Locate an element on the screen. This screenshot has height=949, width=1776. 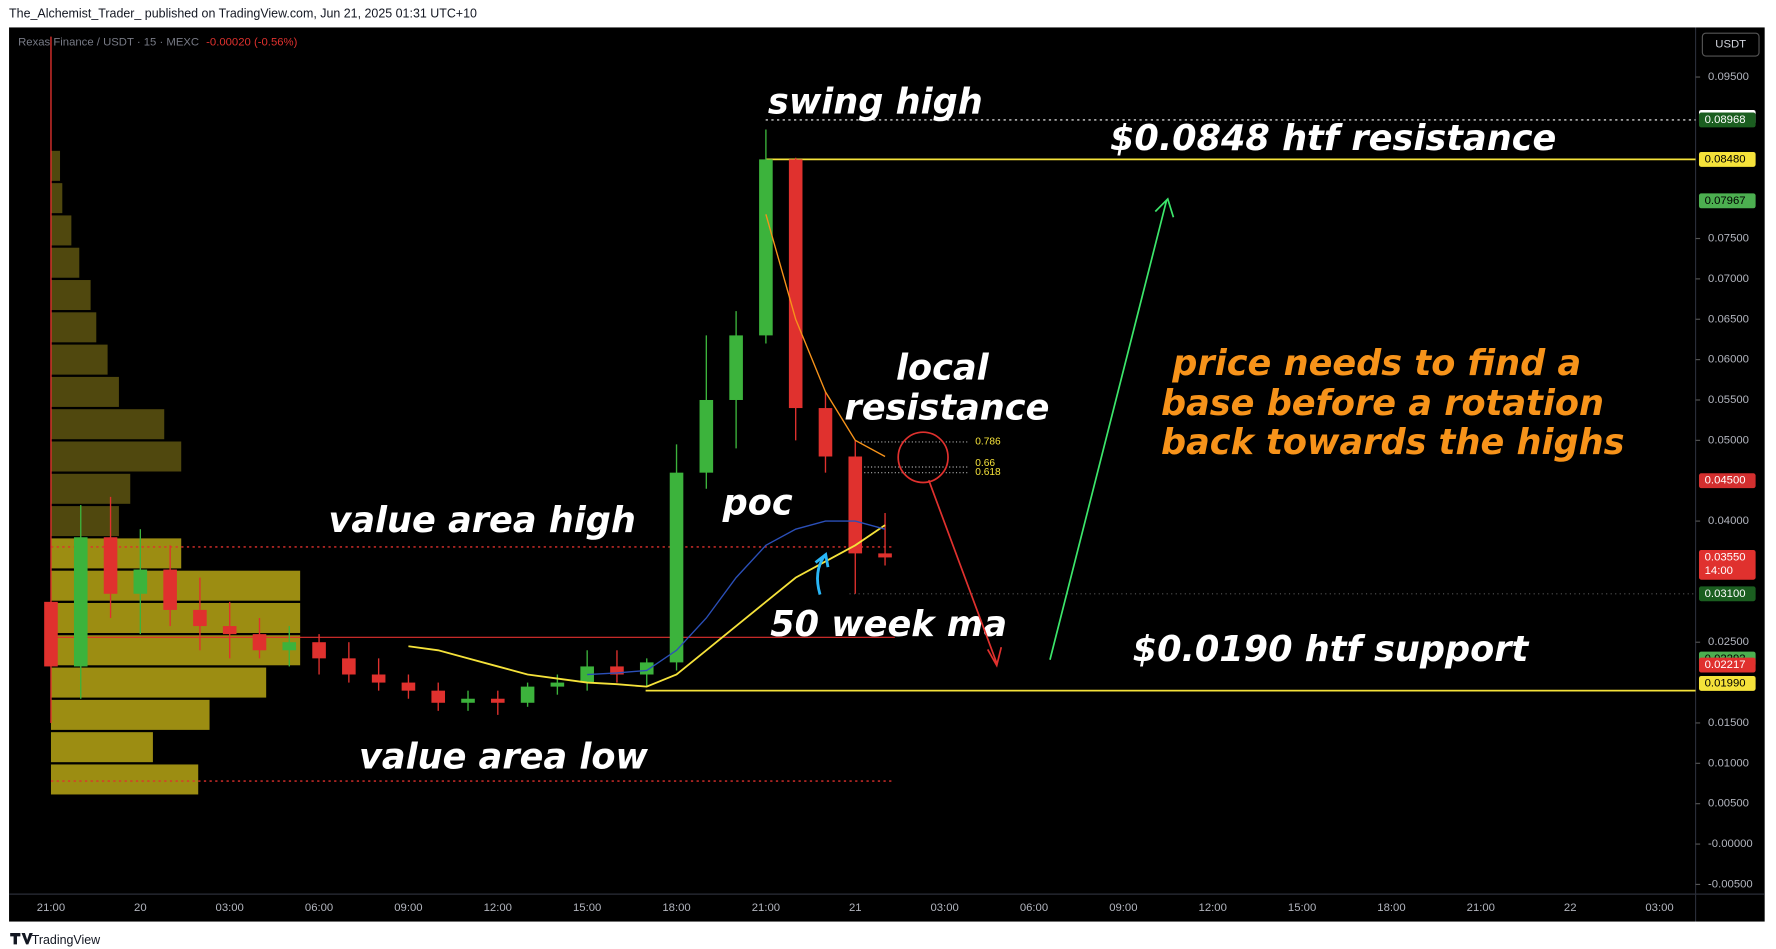
fib-label: 0.786 is located at coordinates (988, 441).